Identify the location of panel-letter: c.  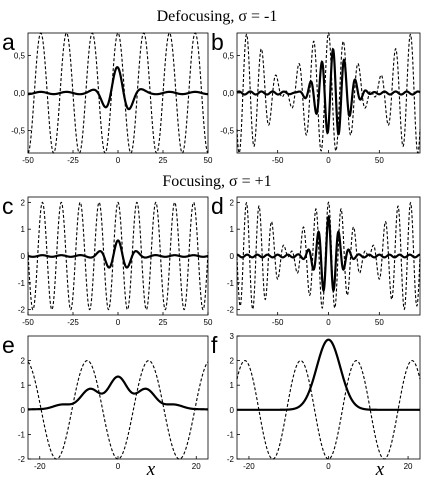
(8, 206).